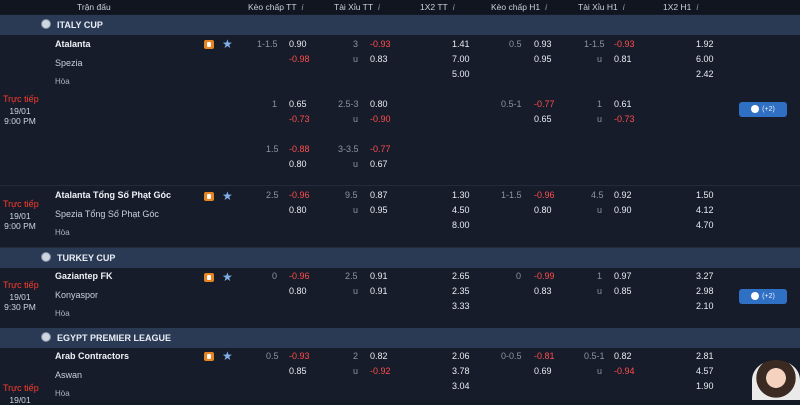  What do you see at coordinates (623, 291) in the screenshot?
I see `h1-under-odds: 0.85` at bounding box center [623, 291].